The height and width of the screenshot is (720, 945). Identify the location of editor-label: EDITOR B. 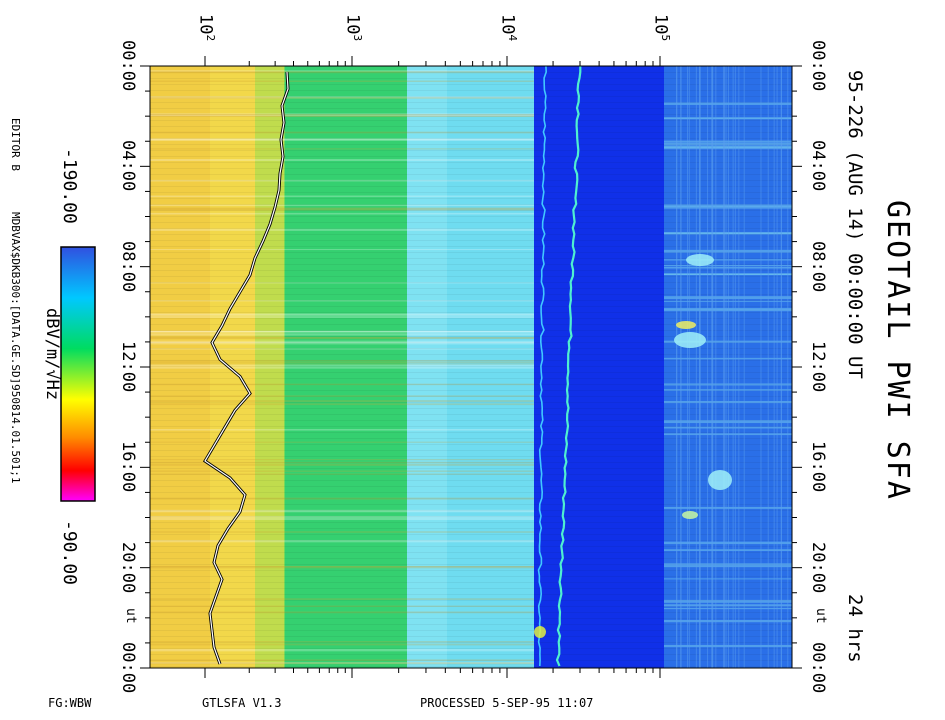
(15, 144).